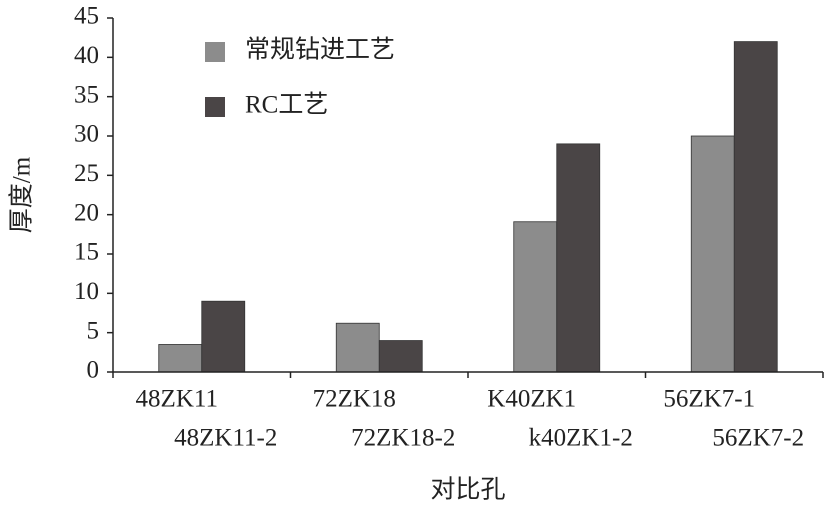  Describe the element at coordinates (403, 438) in the screenshot. I see `x-tick-label: 72ZK18-2` at that location.